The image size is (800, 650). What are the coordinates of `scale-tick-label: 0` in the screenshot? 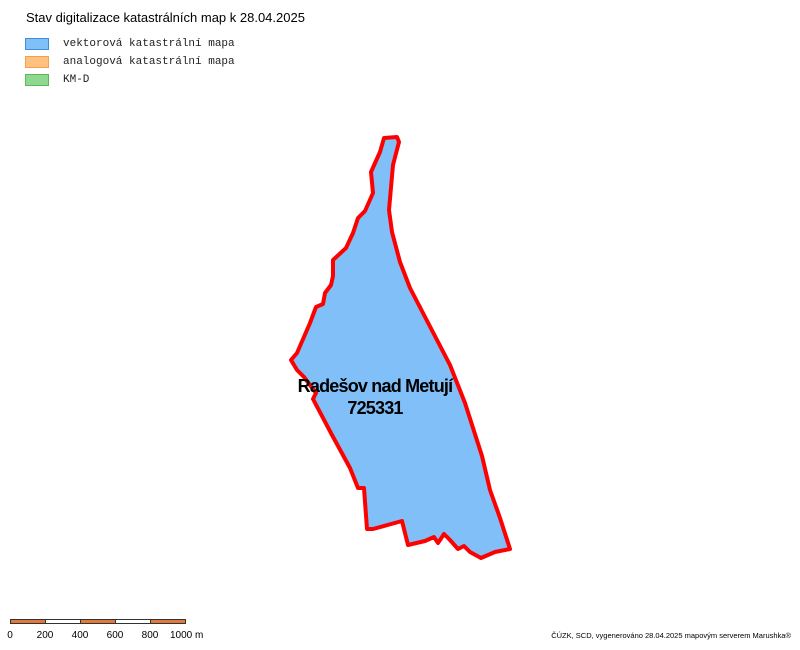 It's located at (10, 635).